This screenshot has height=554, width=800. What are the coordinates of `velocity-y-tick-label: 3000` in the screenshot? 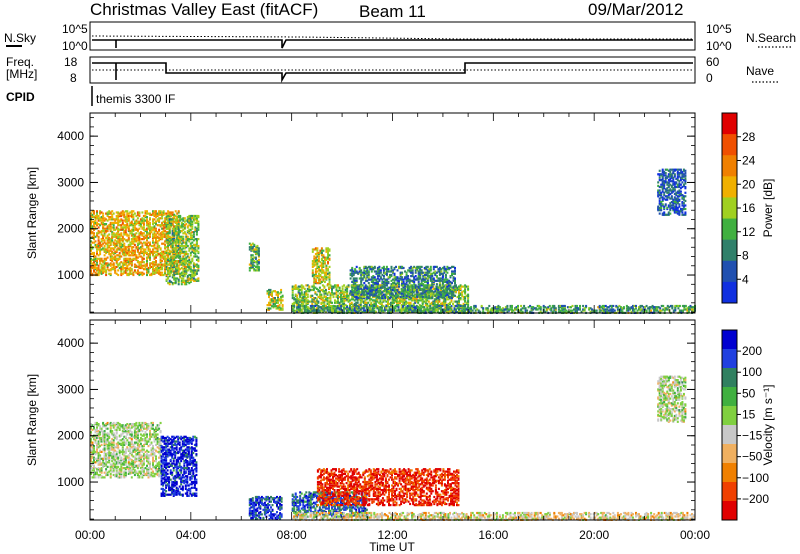 It's located at (70, 389).